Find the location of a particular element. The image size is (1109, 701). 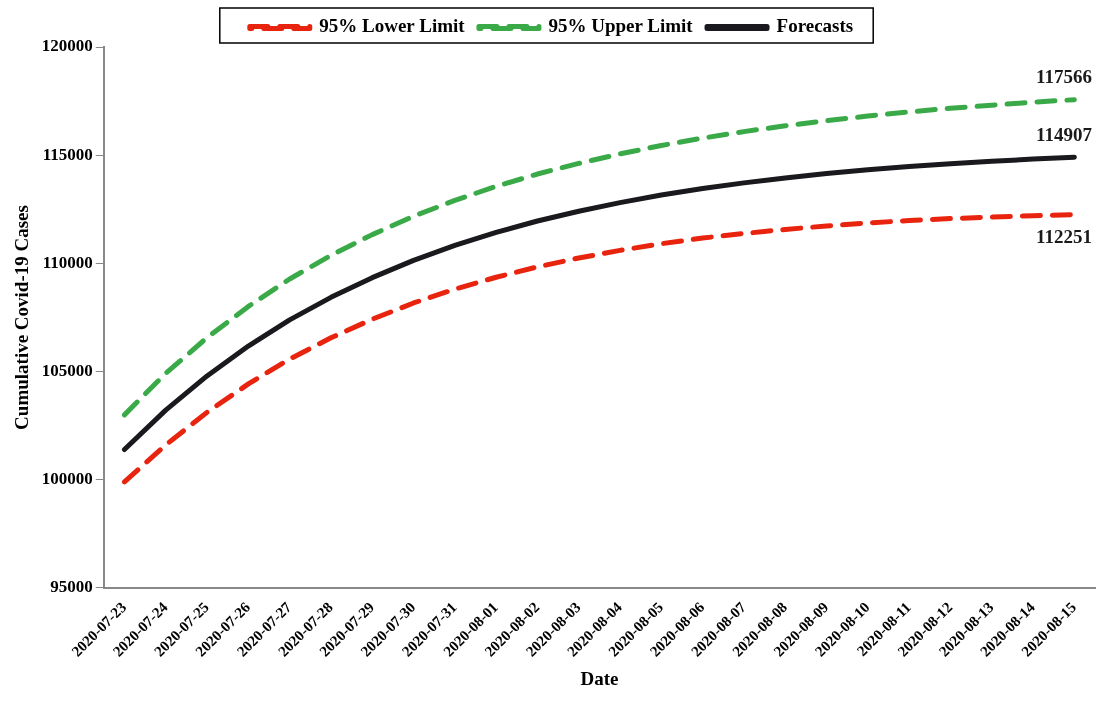

data-label: 112251 is located at coordinates (1064, 237).